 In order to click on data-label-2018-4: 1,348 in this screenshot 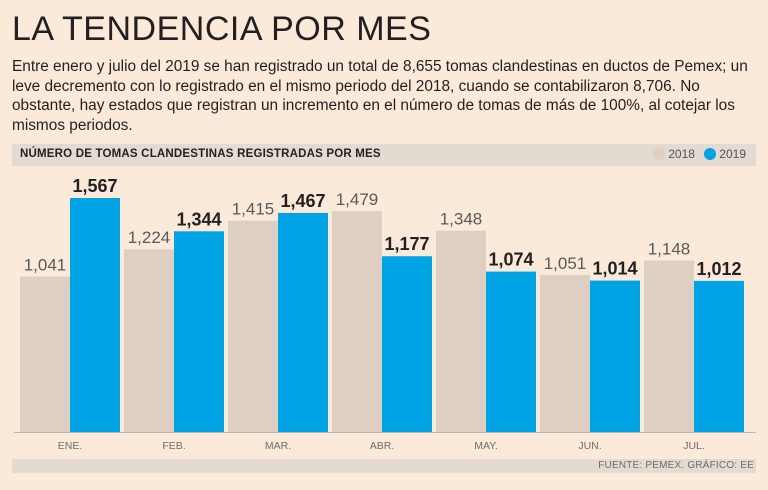, I will do `click(461, 219)`.